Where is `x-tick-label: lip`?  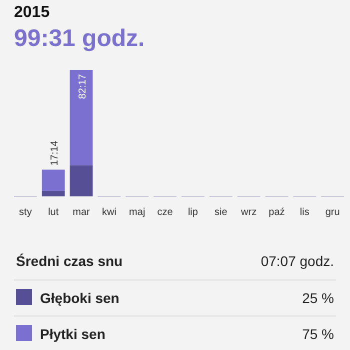 x-tick-label: lip is located at coordinates (193, 212).